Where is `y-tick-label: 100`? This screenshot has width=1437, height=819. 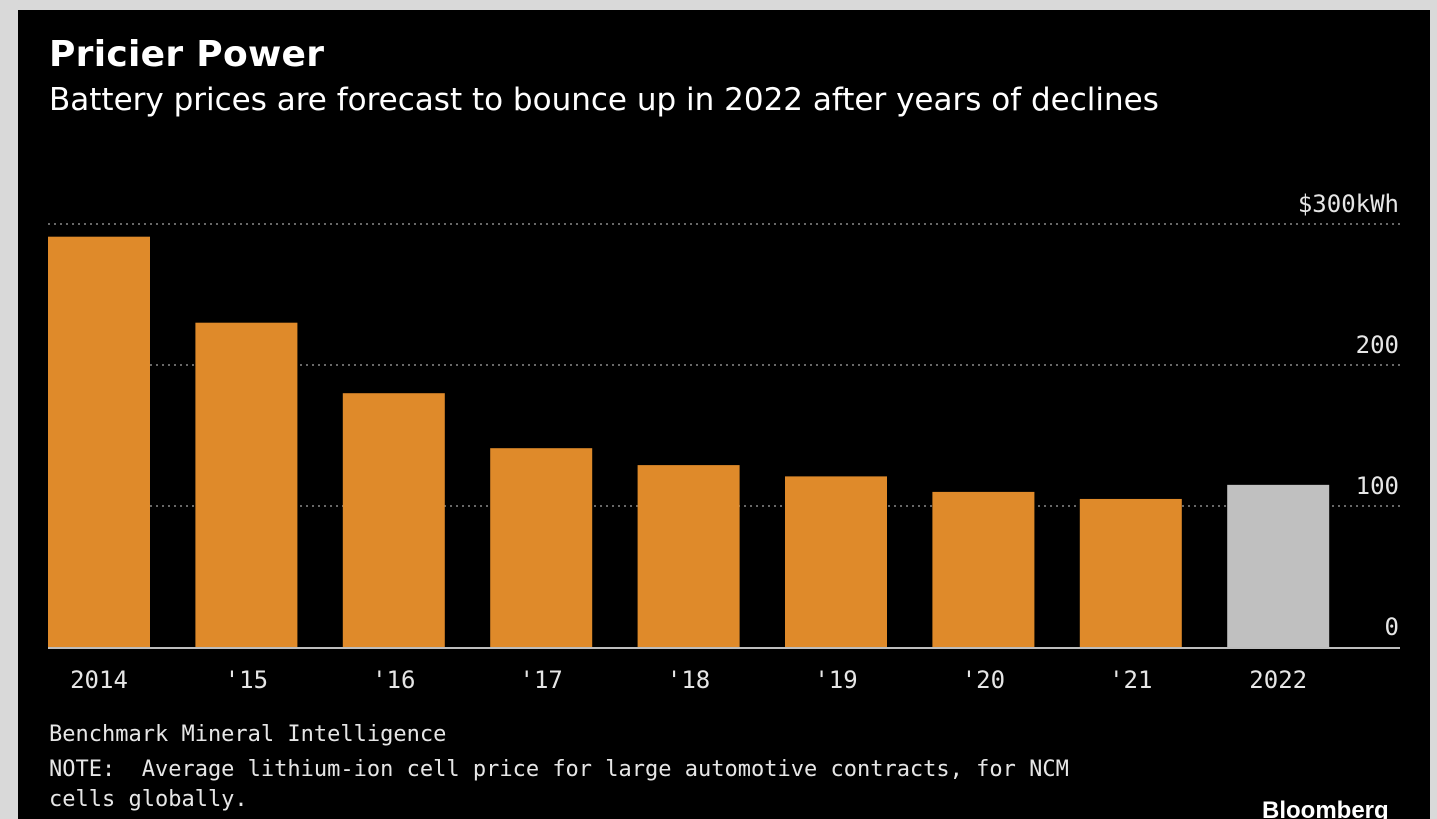
y-tick-label: 100 is located at coordinates (1377, 486).